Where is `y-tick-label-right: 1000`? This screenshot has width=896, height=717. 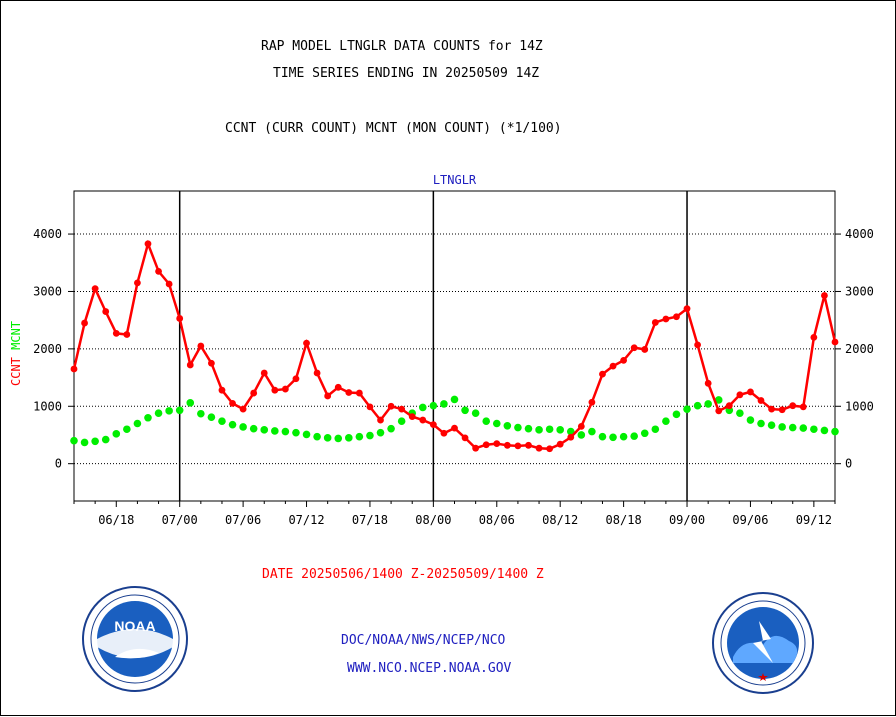
y-tick-label-right: 1000 is located at coordinates (859, 406).